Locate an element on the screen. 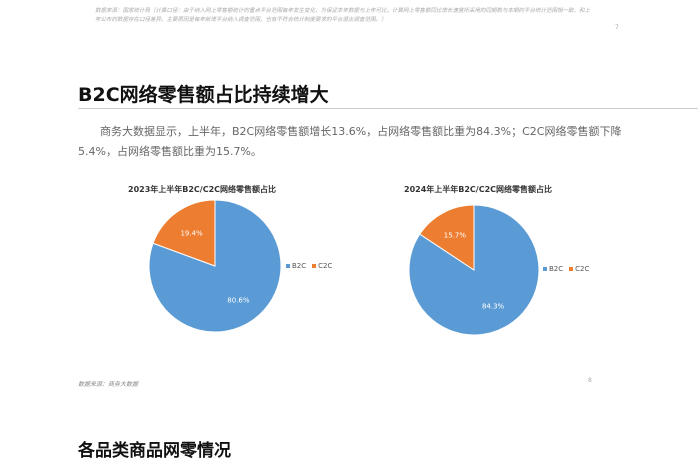 This screenshot has width=700, height=470. legend-2023: B2C C2C is located at coordinates (309, 266).